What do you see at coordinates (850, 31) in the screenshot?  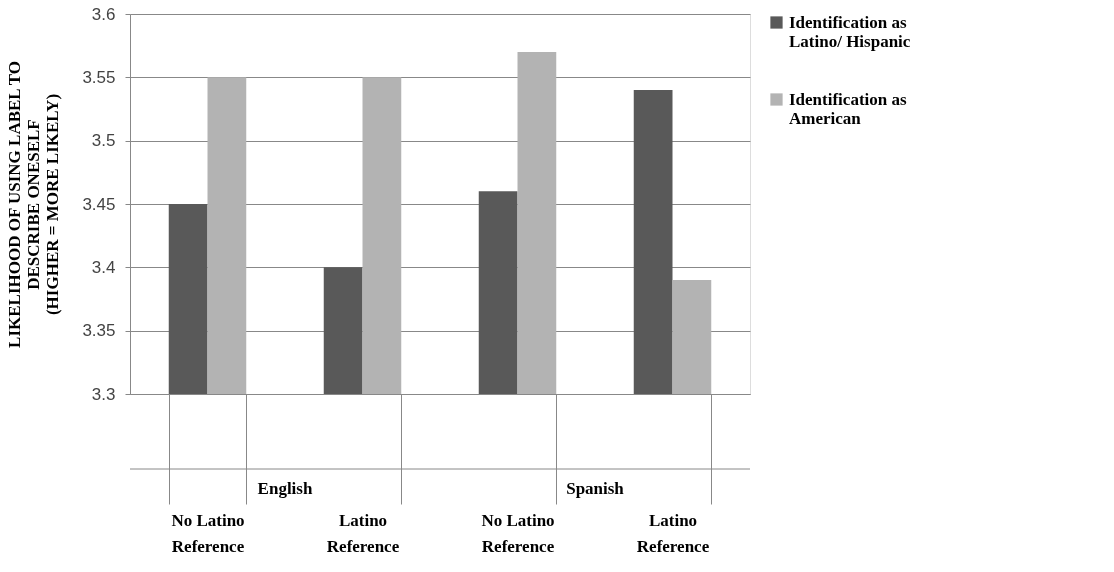 I see `legend-label: Identification as Latino/ Hispanic` at bounding box center [850, 31].